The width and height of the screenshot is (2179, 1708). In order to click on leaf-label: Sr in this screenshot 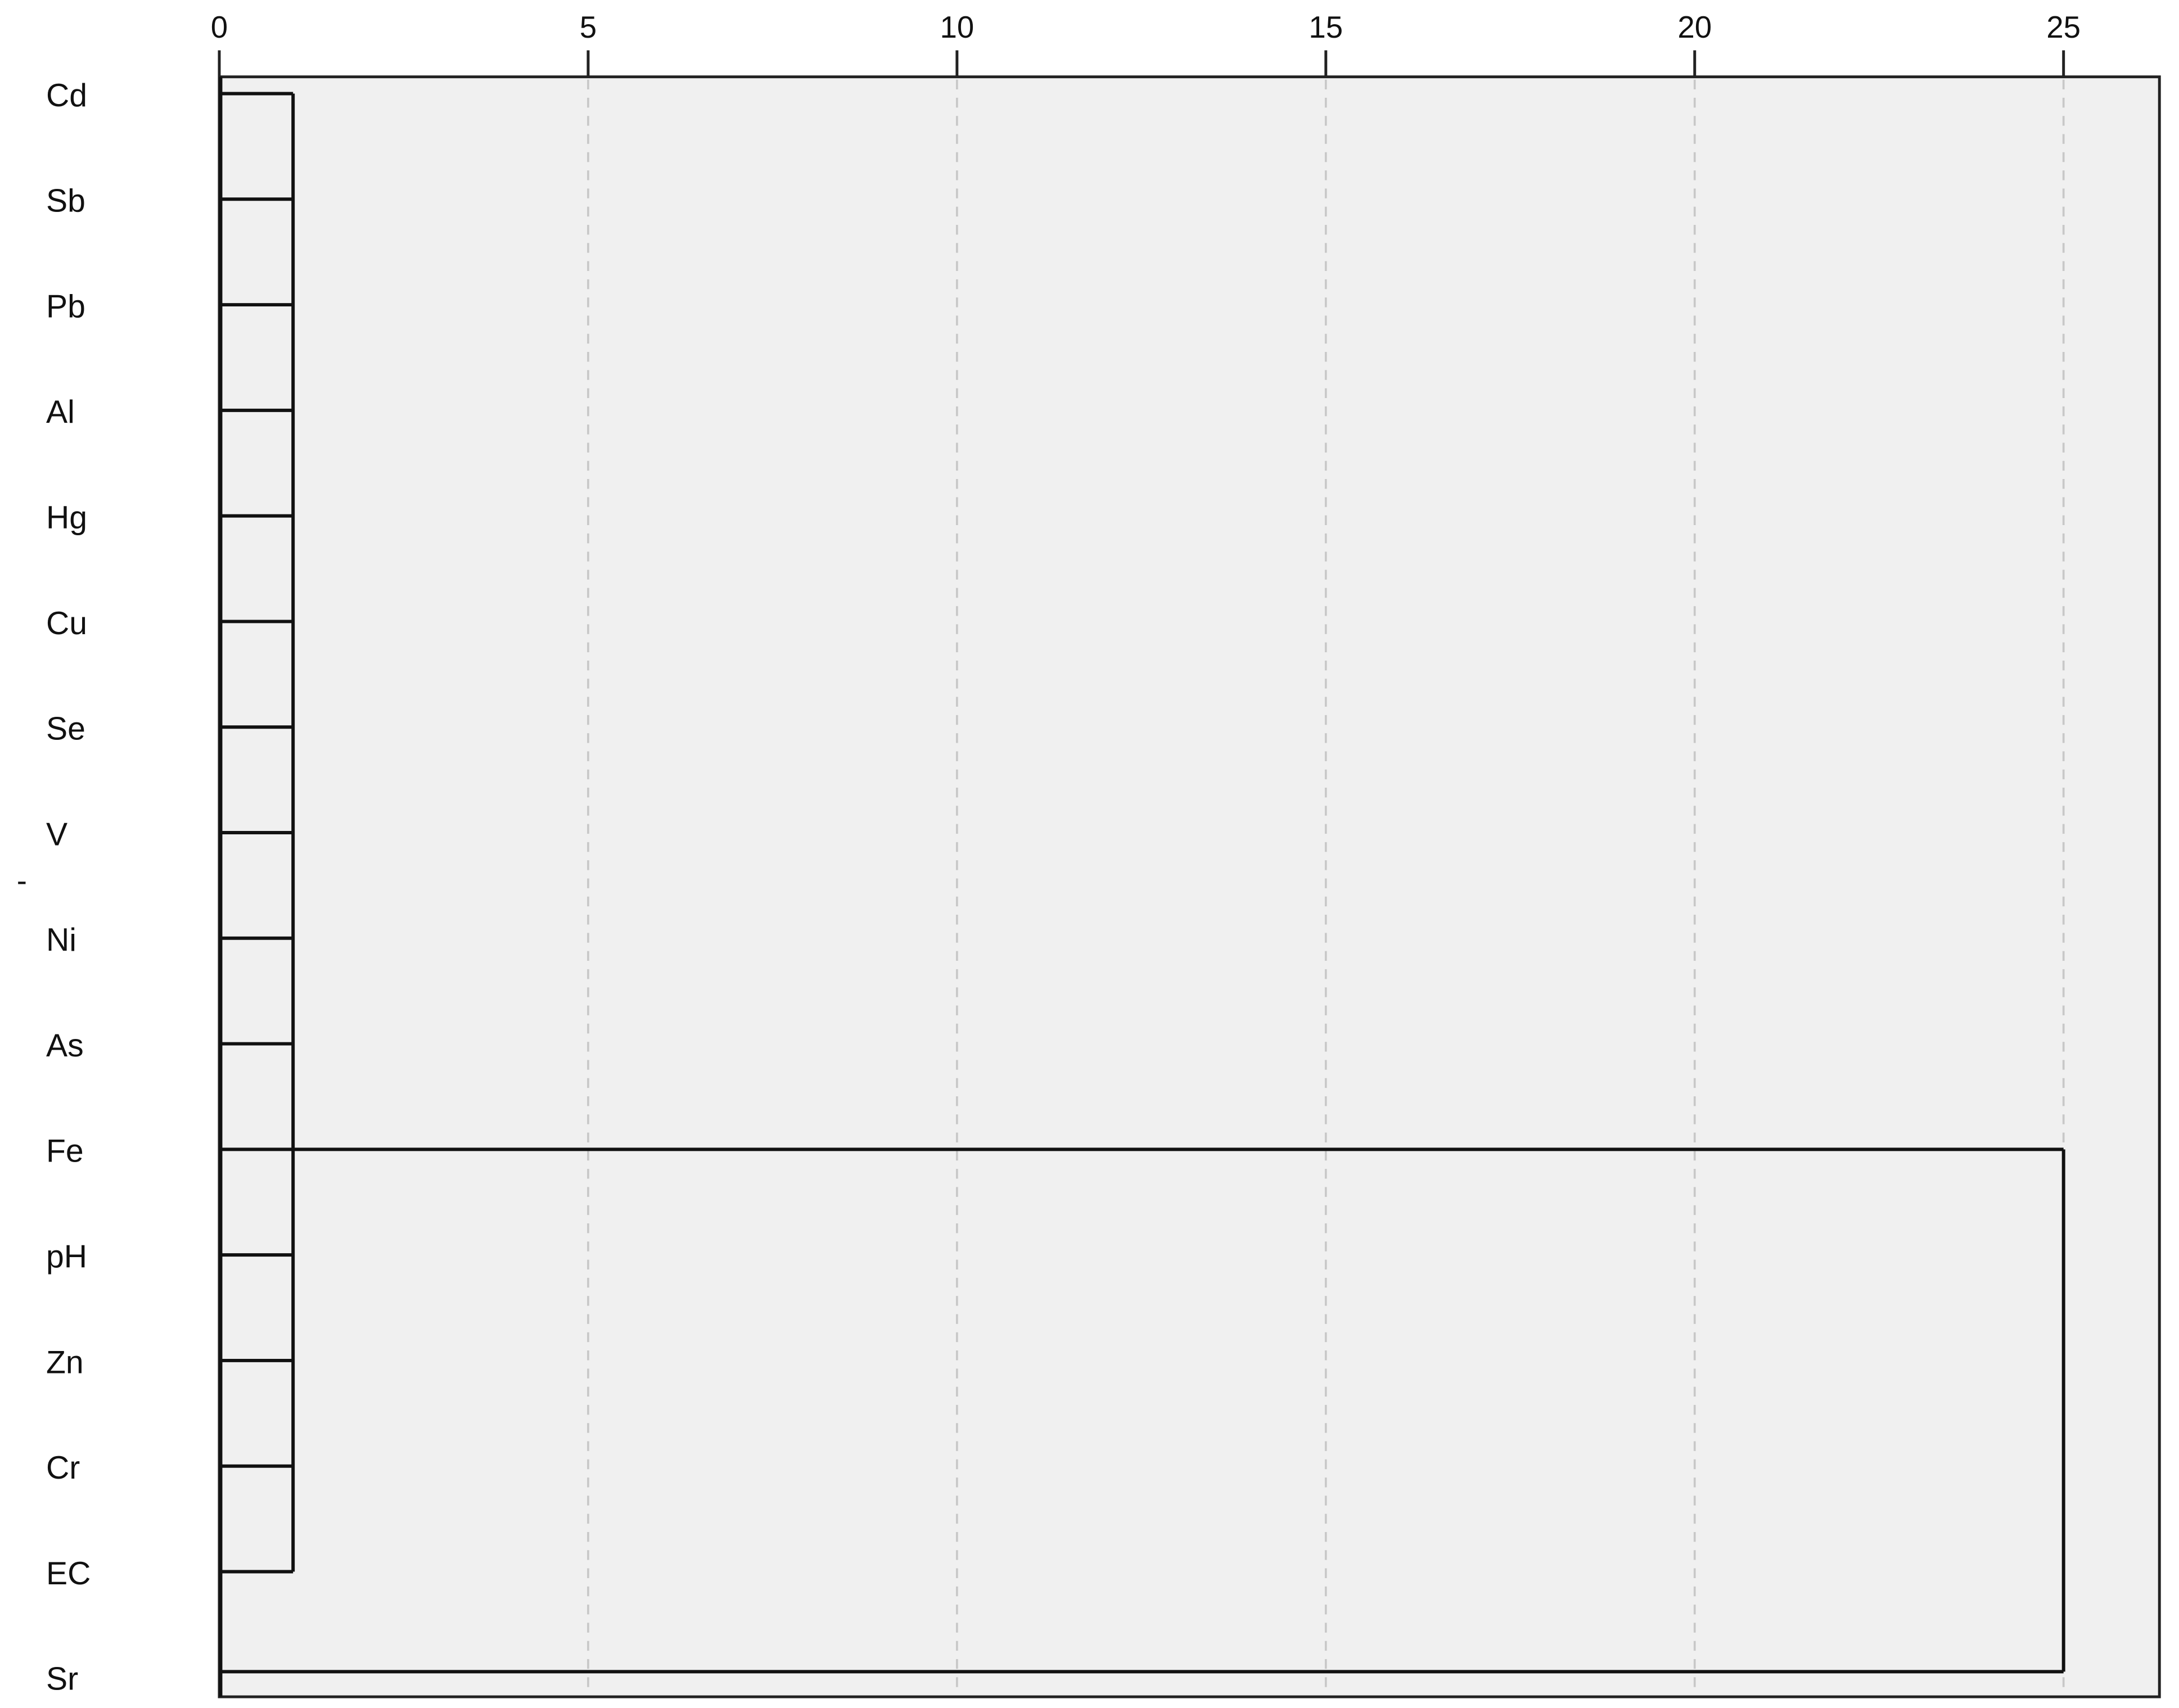, I will do `click(62, 1679)`.